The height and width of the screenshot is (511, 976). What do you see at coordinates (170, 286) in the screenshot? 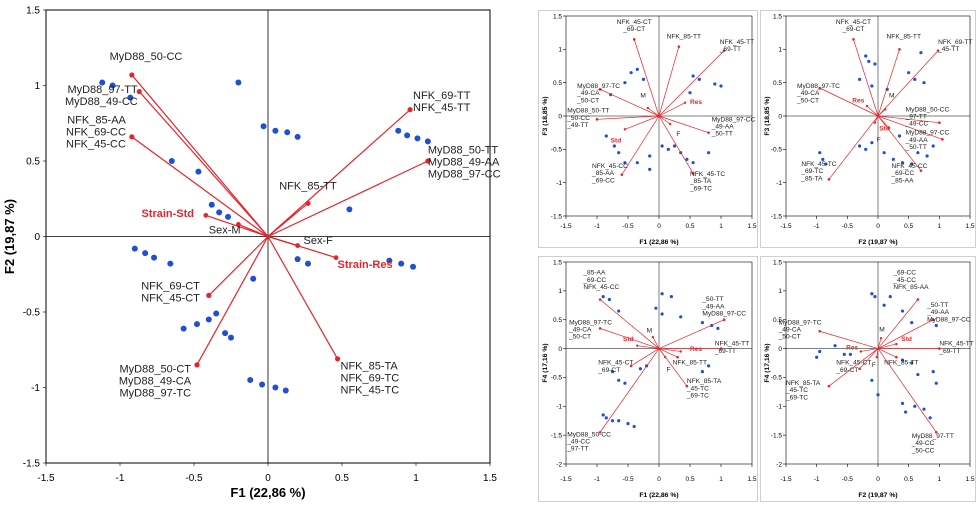
I see `variable-label: NFK_69-CT` at bounding box center [170, 286].